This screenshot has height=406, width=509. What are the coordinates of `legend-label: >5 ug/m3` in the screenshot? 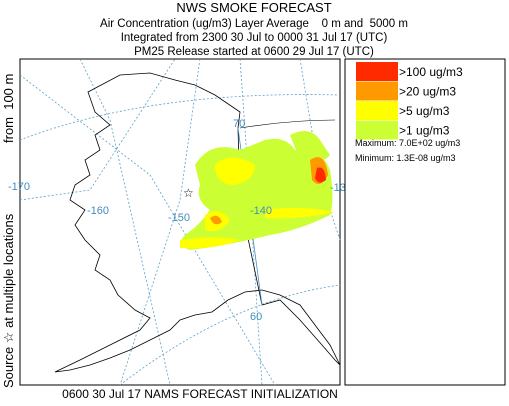 It's located at (424, 111).